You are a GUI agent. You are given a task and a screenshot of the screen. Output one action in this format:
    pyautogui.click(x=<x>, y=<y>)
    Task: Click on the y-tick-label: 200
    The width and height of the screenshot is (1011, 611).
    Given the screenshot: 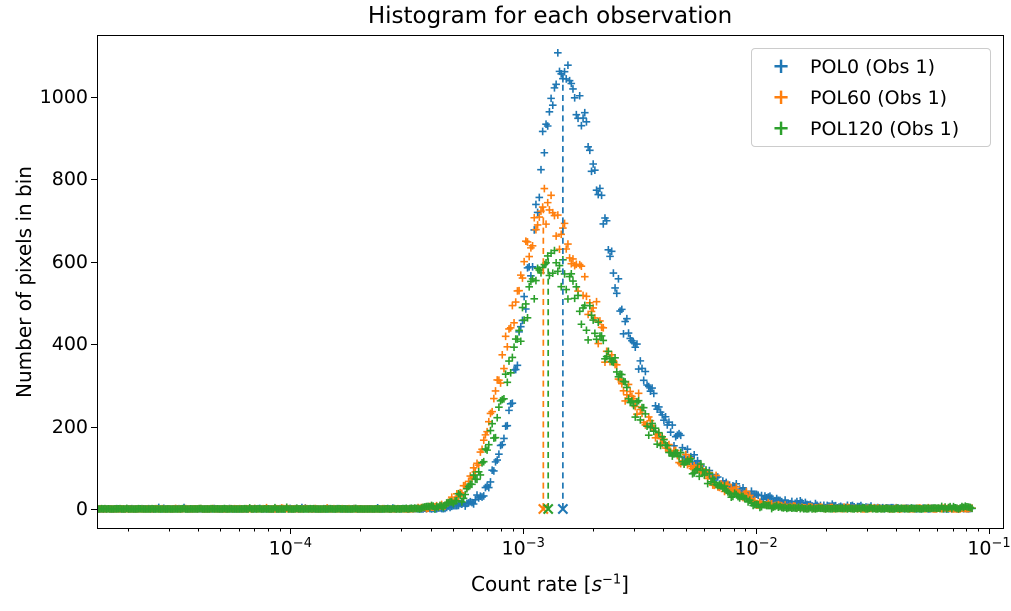 What is the action you would take?
    pyautogui.click(x=69, y=426)
    